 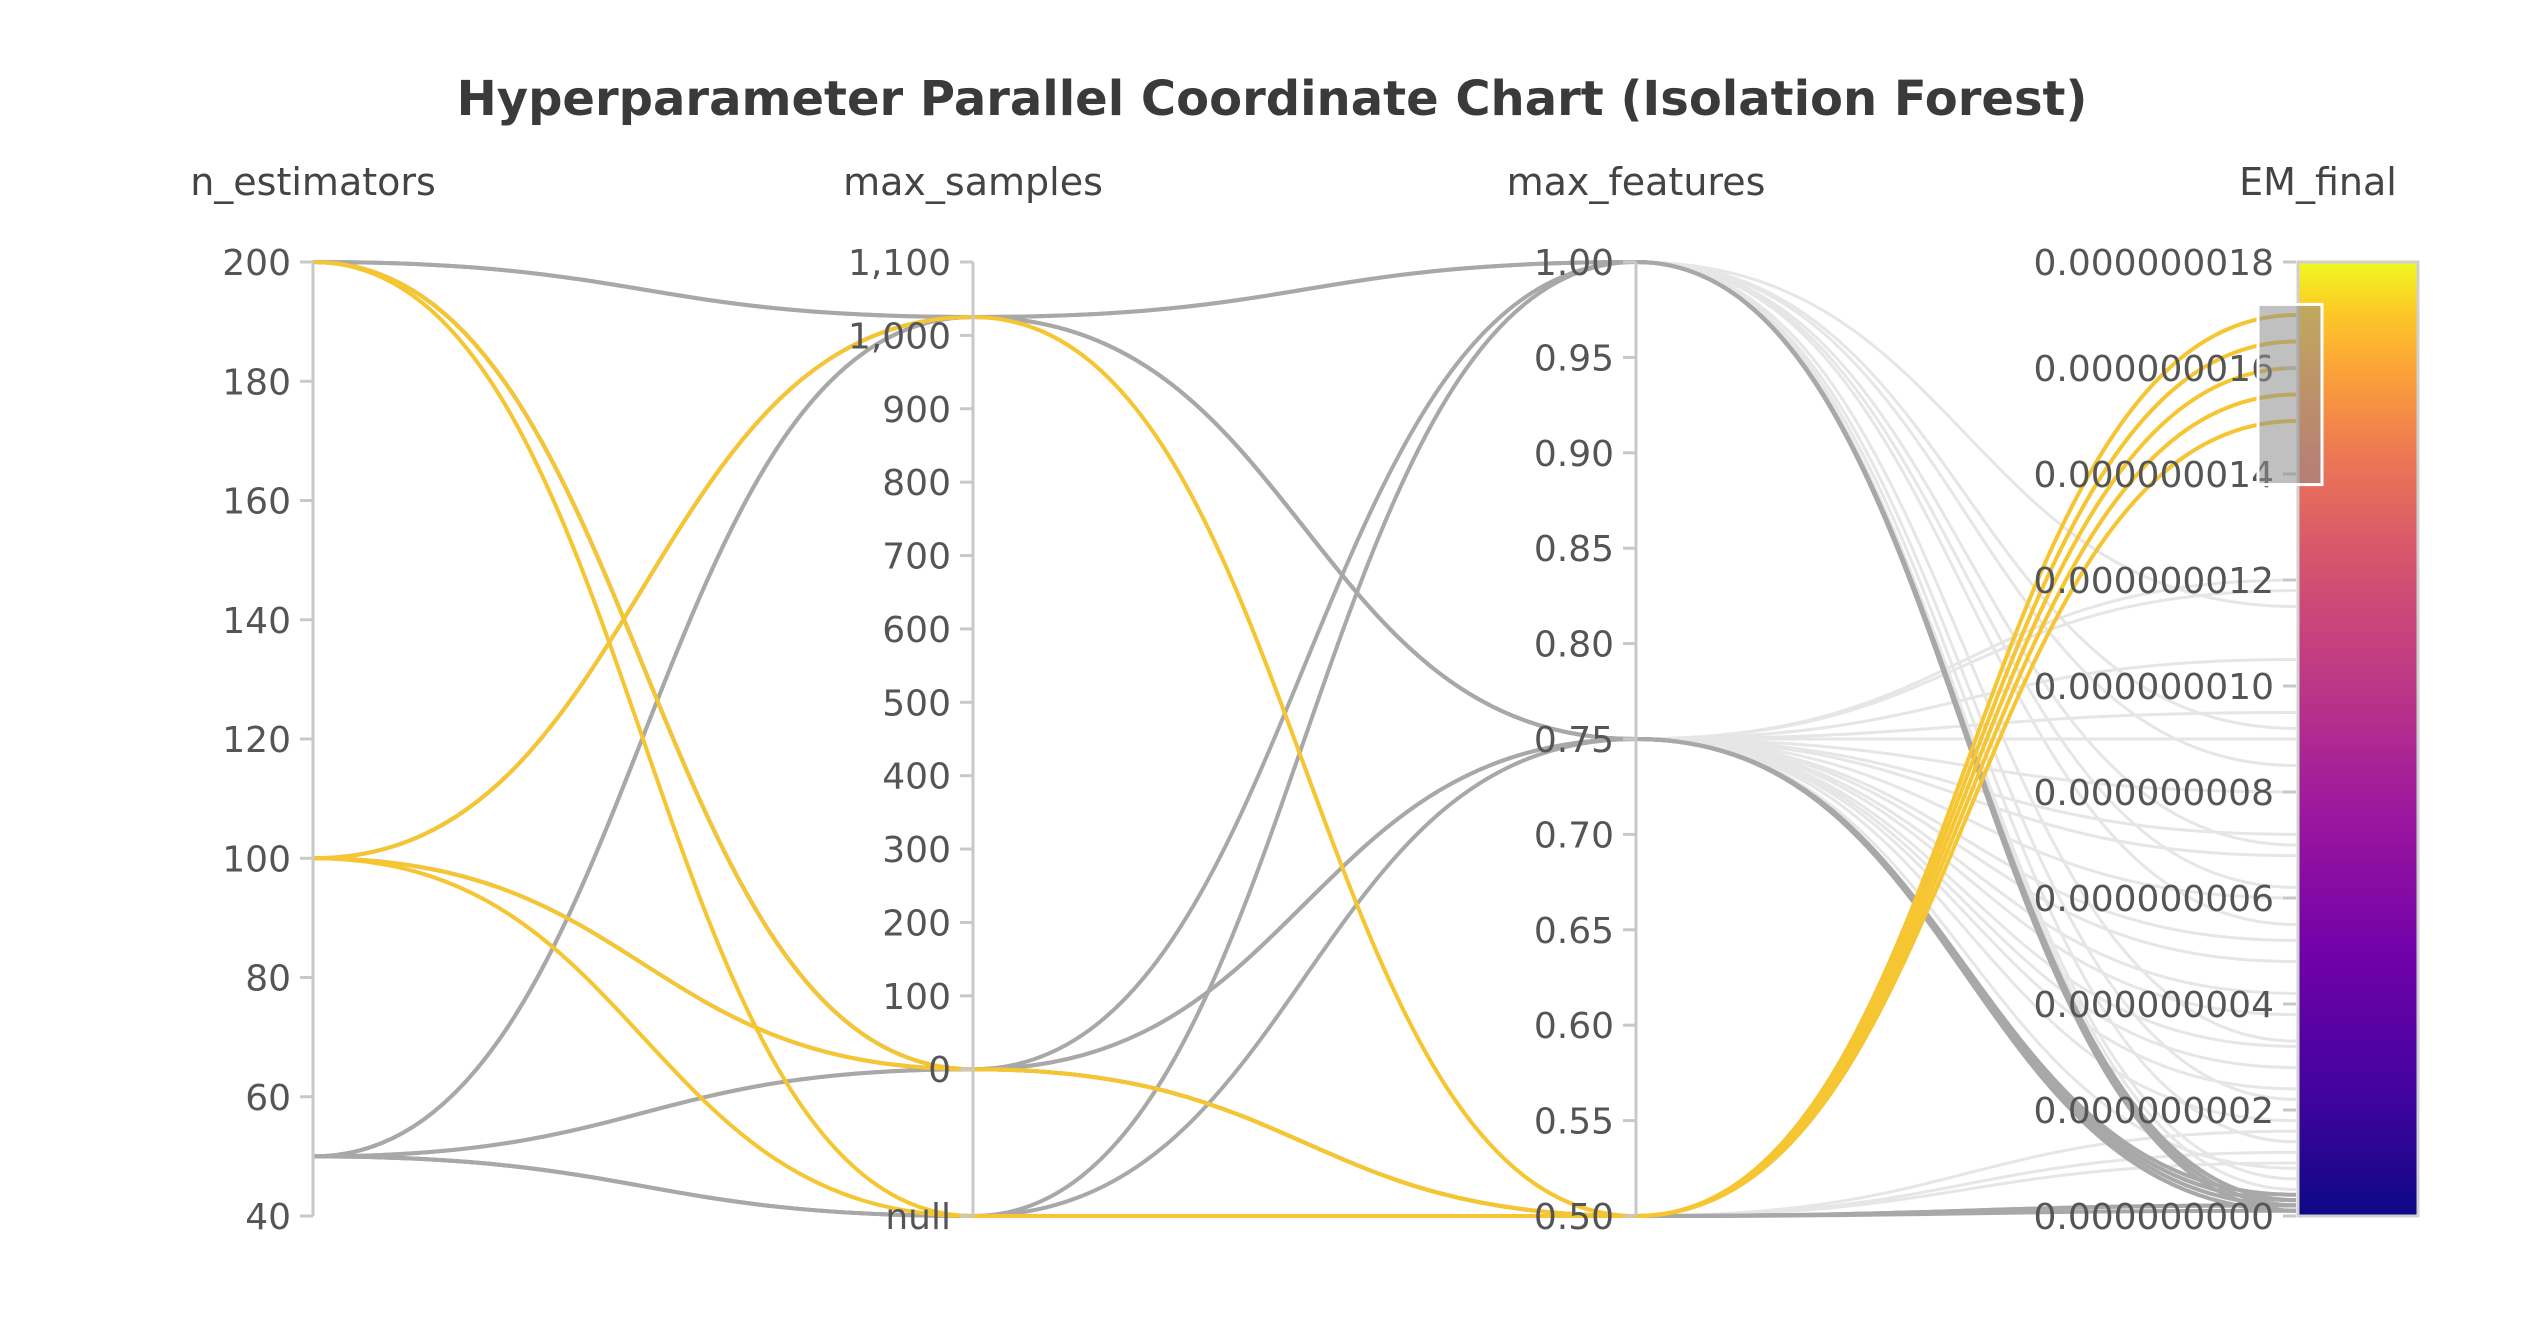 I want to click on tick-label: 0.65, so click(x=1574, y=931).